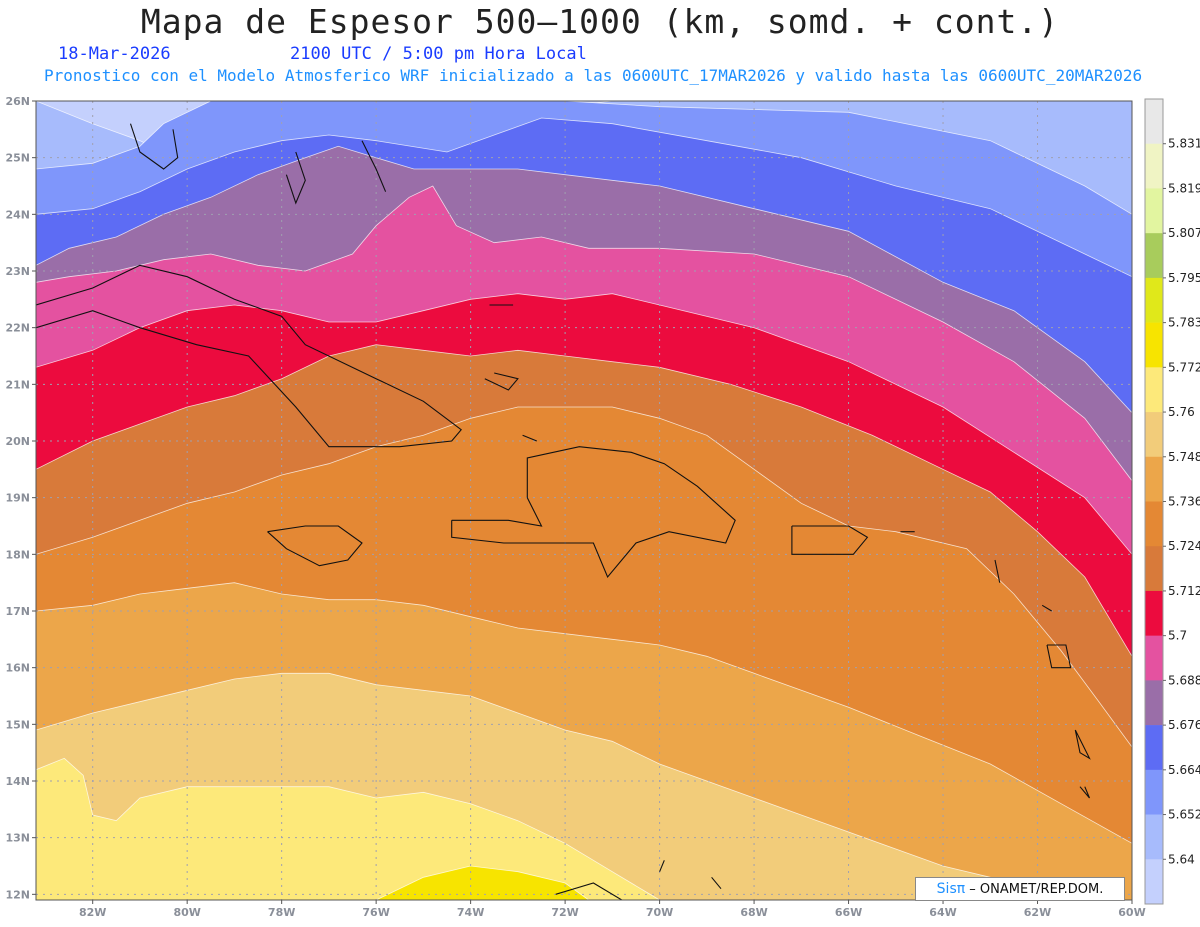 Image resolution: width=1200 pixels, height=927 pixels. I want to click on lon-tick-label: 76W, so click(375, 912).